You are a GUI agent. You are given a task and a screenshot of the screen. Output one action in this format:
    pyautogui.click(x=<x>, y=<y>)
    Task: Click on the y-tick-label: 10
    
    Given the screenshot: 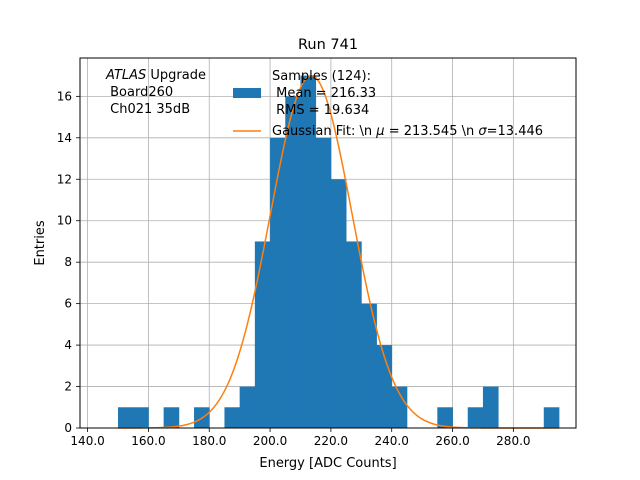 What is the action you would take?
    pyautogui.click(x=64, y=221)
    